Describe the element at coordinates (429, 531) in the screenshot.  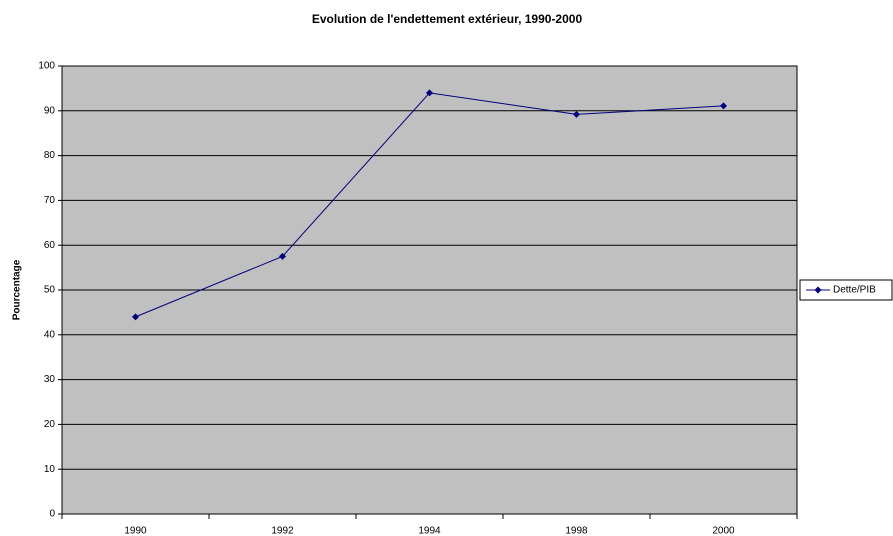
I see `x-tick-label: 1994` at that location.